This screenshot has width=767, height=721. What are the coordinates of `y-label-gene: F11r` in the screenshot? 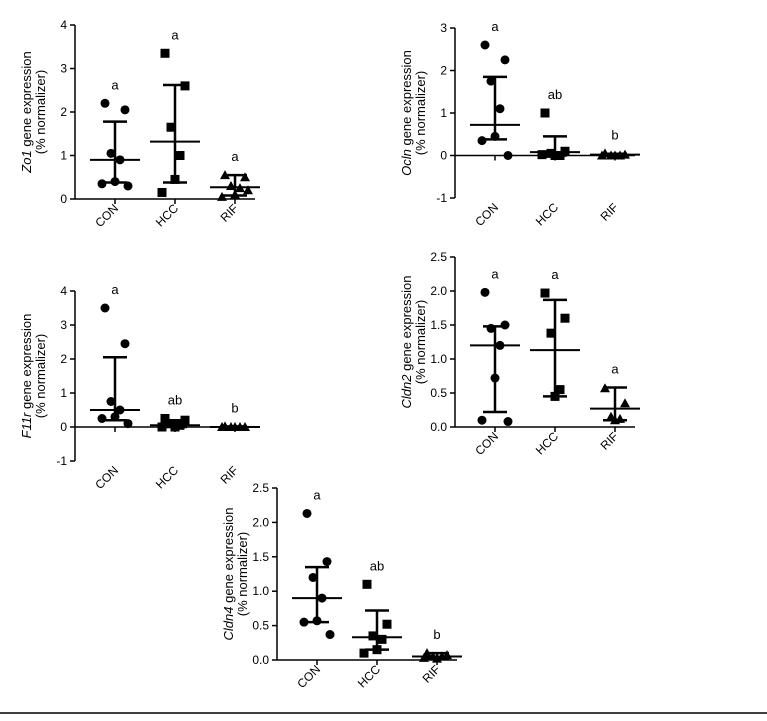 It's located at (26, 425).